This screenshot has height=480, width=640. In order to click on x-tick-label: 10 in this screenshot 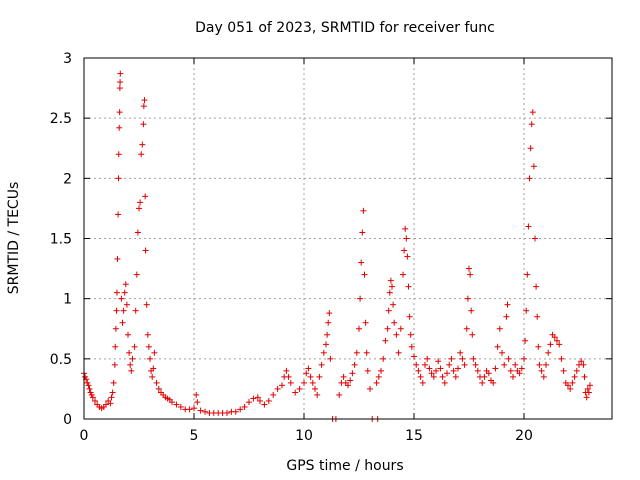, I will do `click(304, 436)`.